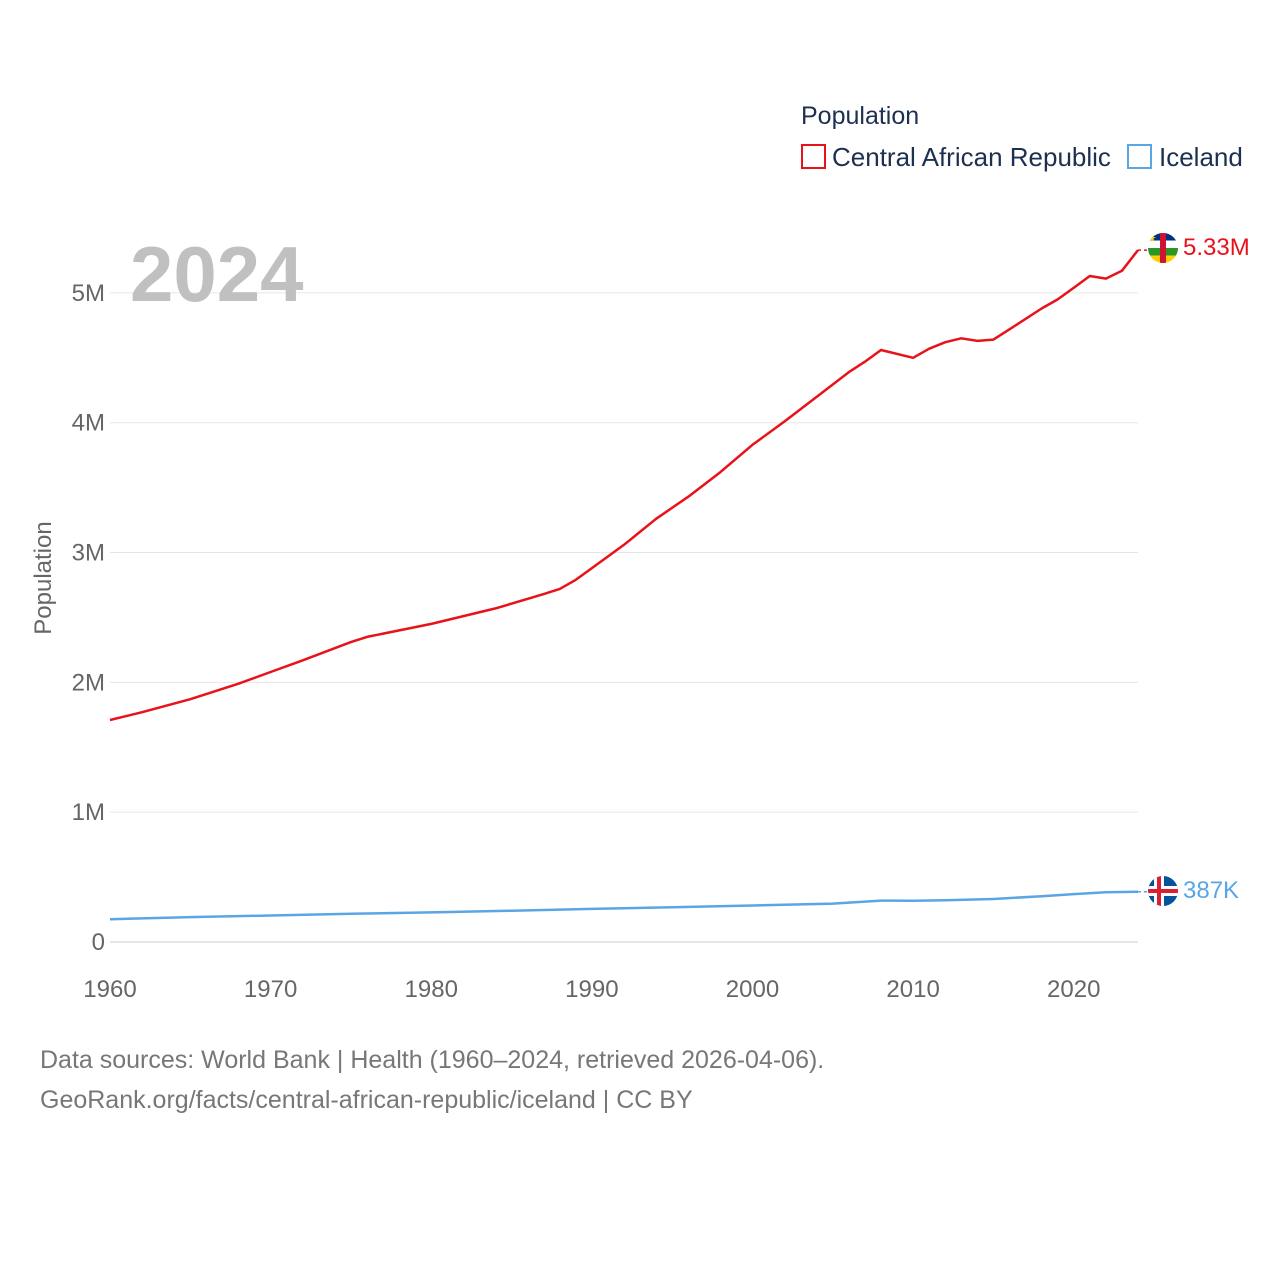  What do you see at coordinates (1073, 989) in the screenshot?
I see `x-tick-label: 2020` at bounding box center [1073, 989].